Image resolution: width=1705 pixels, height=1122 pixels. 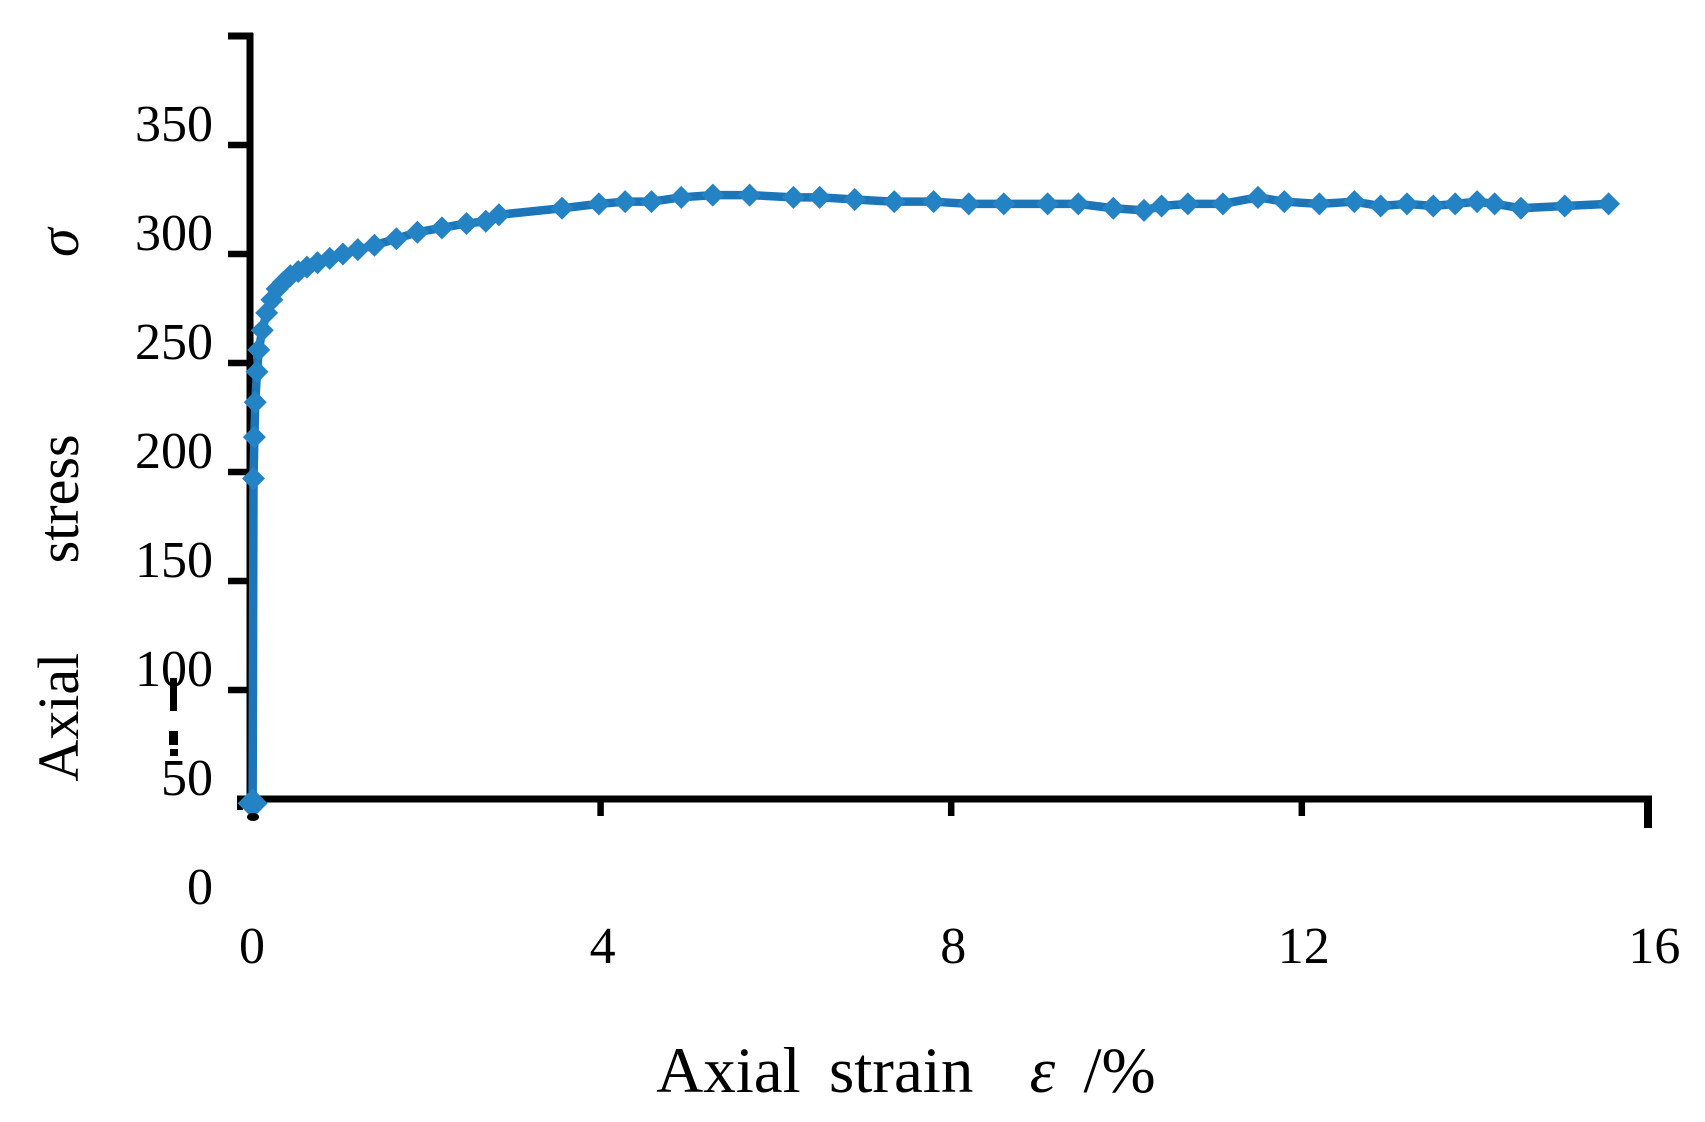 What do you see at coordinates (174, 342) in the screenshot?
I see `y-tick-label: 250` at bounding box center [174, 342].